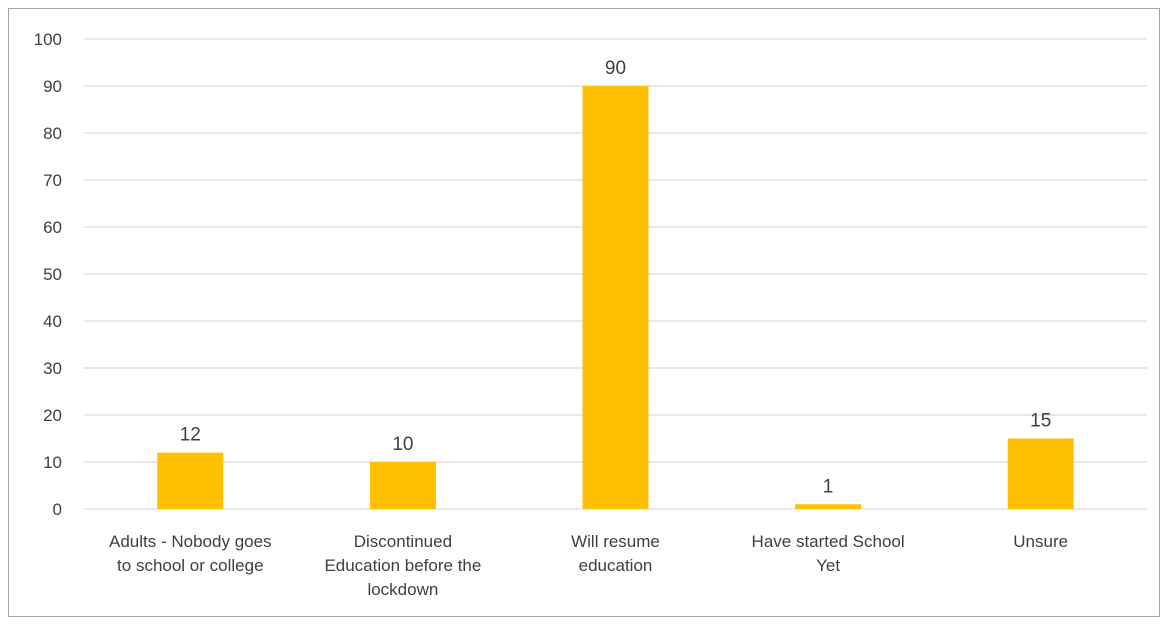 The height and width of the screenshot is (625, 1169). Describe the element at coordinates (52, 86) in the screenshot. I see `y-tick-label: 90` at that location.